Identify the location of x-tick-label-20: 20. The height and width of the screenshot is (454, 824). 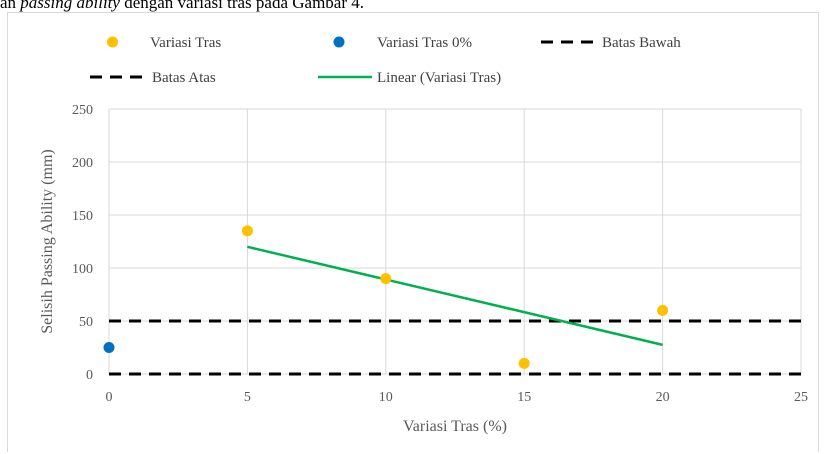
(663, 397).